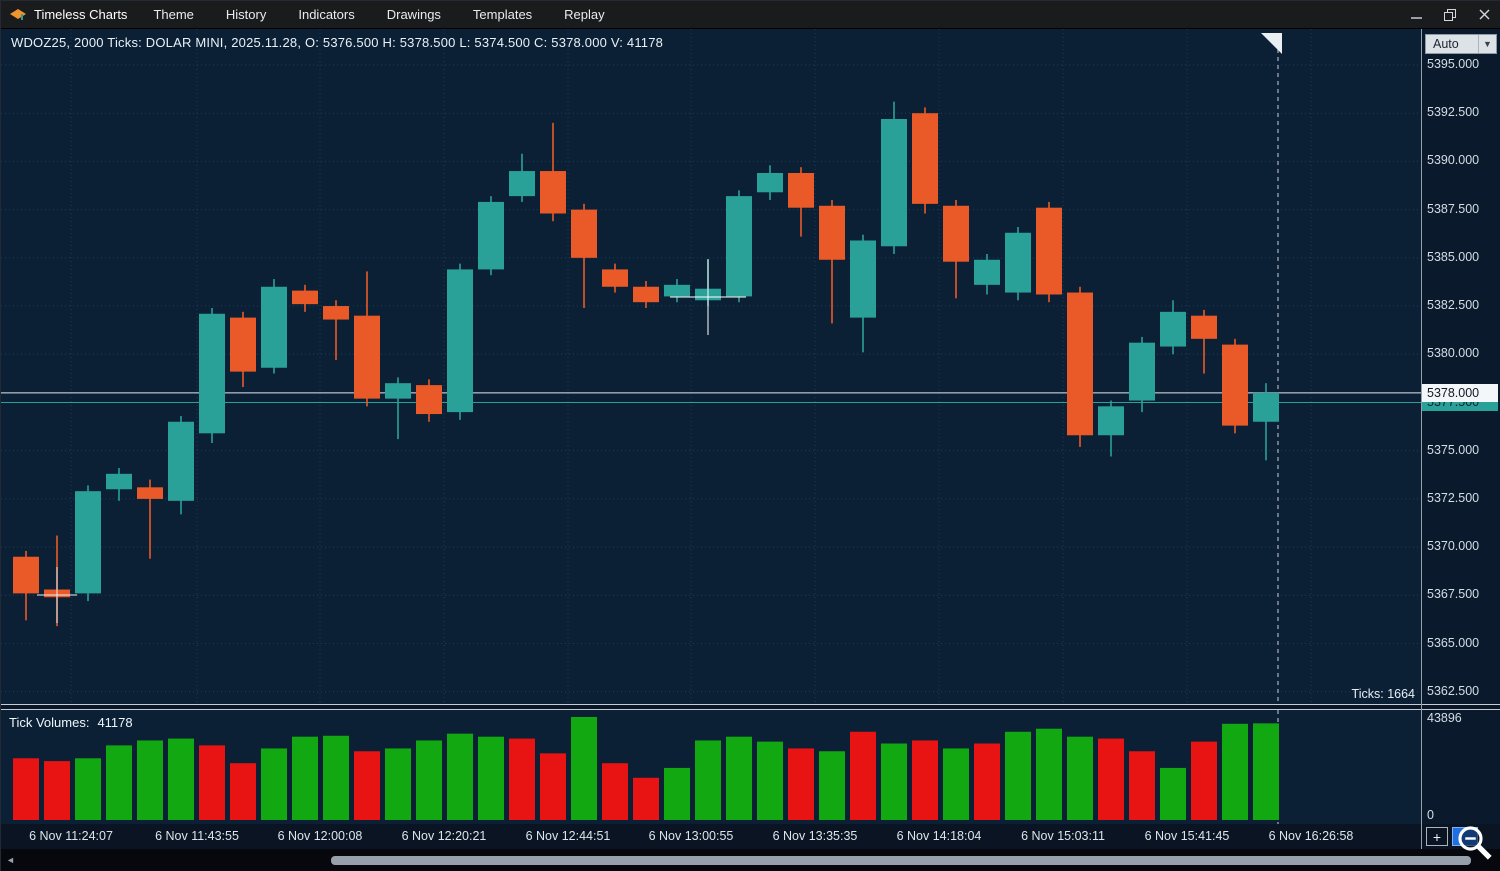  I want to click on horizontal-scrollbar: ◄, so click(750, 860).